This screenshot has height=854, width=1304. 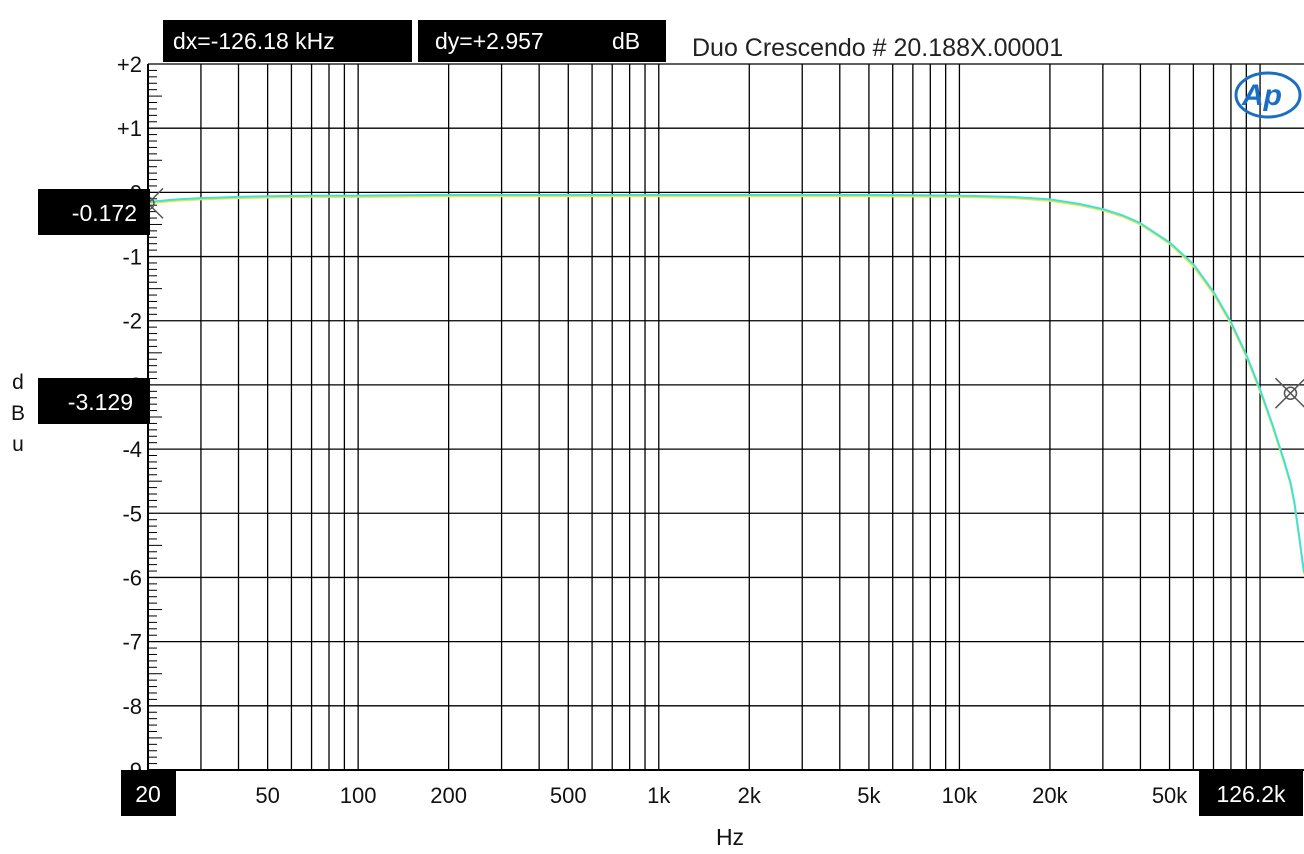 I want to click on dy-readout-unit: dB, so click(x=626, y=41).